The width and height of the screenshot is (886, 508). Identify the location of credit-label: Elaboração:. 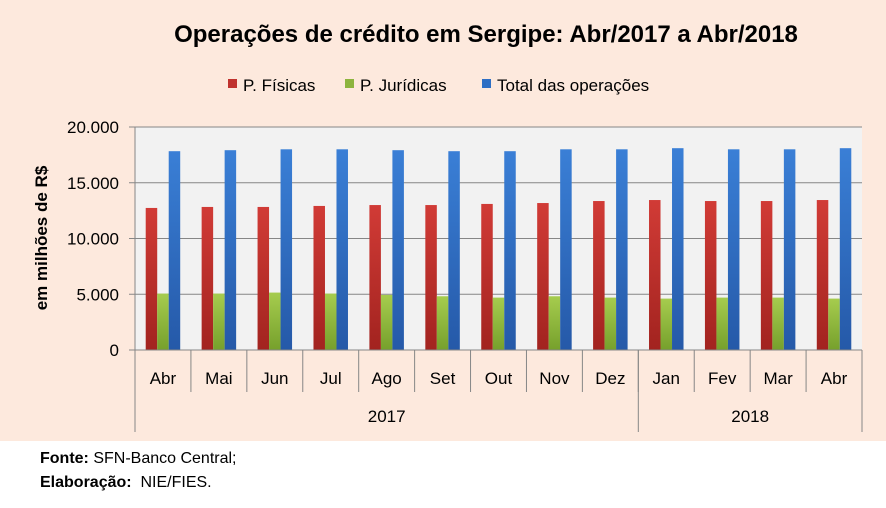
(86, 482).